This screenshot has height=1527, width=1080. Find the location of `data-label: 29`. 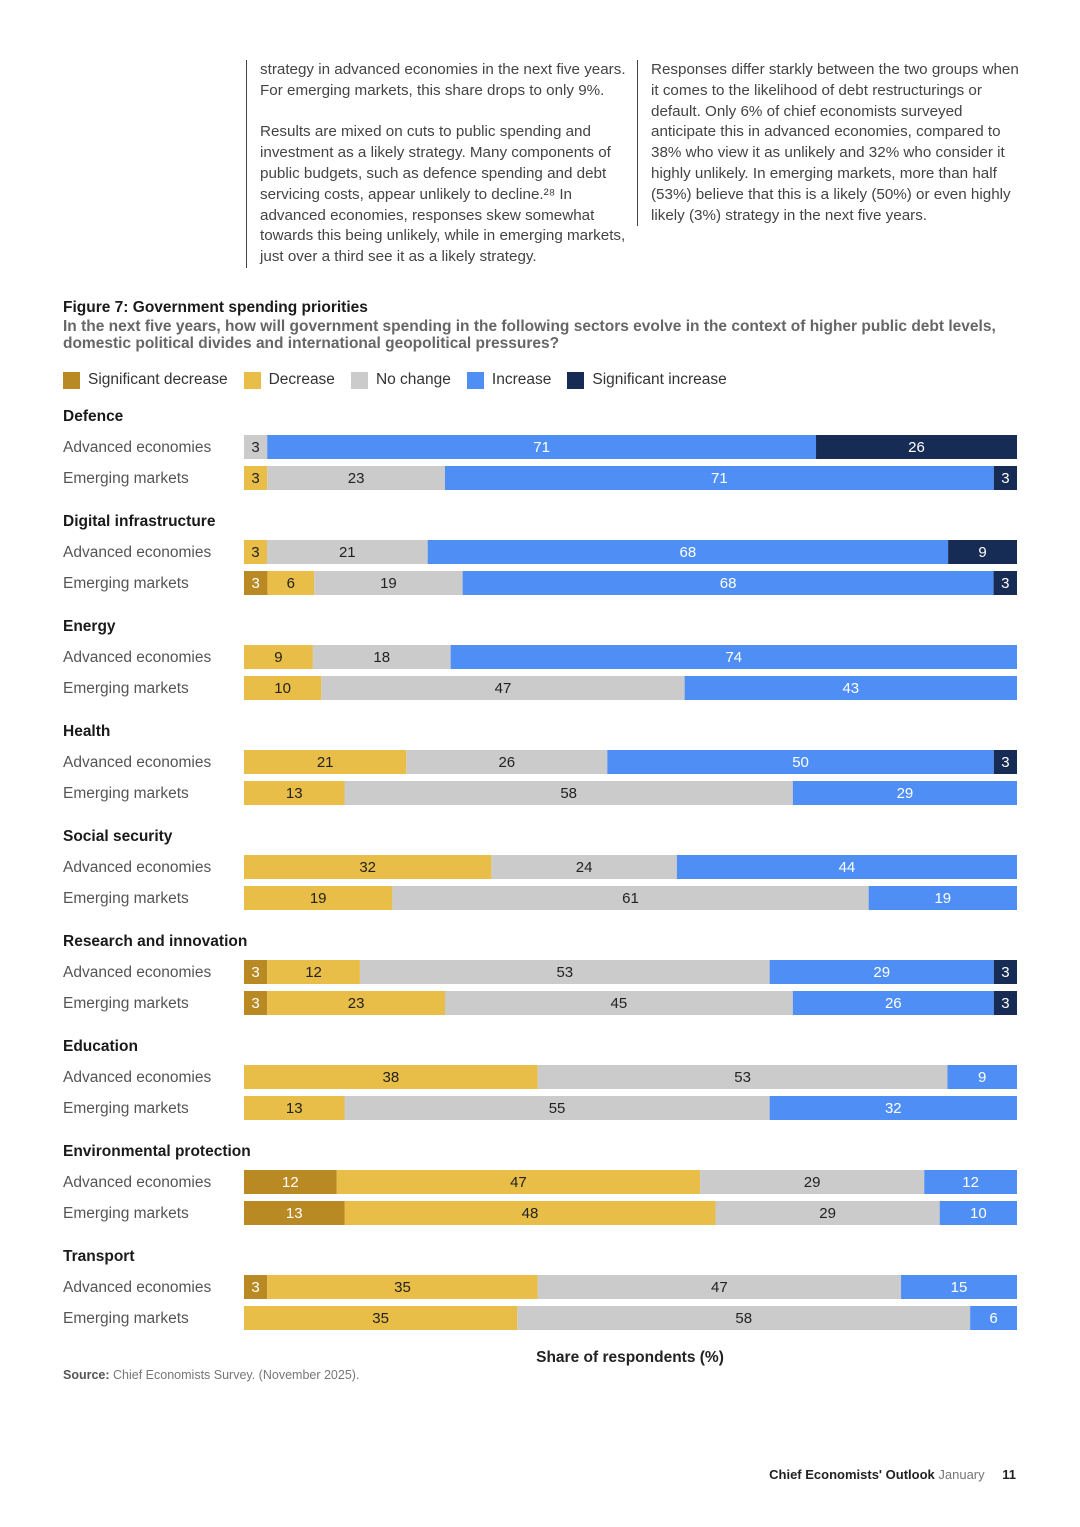

data-label: 29 is located at coordinates (905, 793).